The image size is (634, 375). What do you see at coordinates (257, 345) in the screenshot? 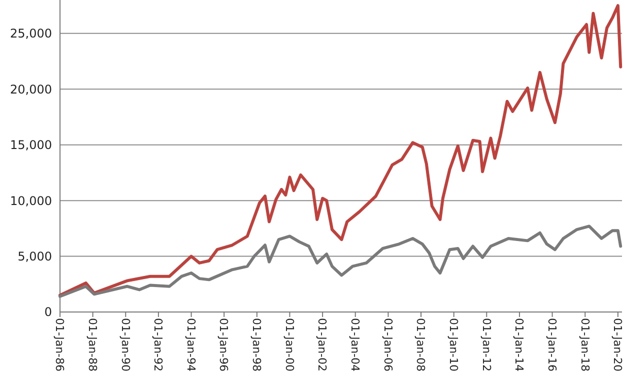
I see `x-tick-label: 01-Jan-98` at bounding box center [257, 345].